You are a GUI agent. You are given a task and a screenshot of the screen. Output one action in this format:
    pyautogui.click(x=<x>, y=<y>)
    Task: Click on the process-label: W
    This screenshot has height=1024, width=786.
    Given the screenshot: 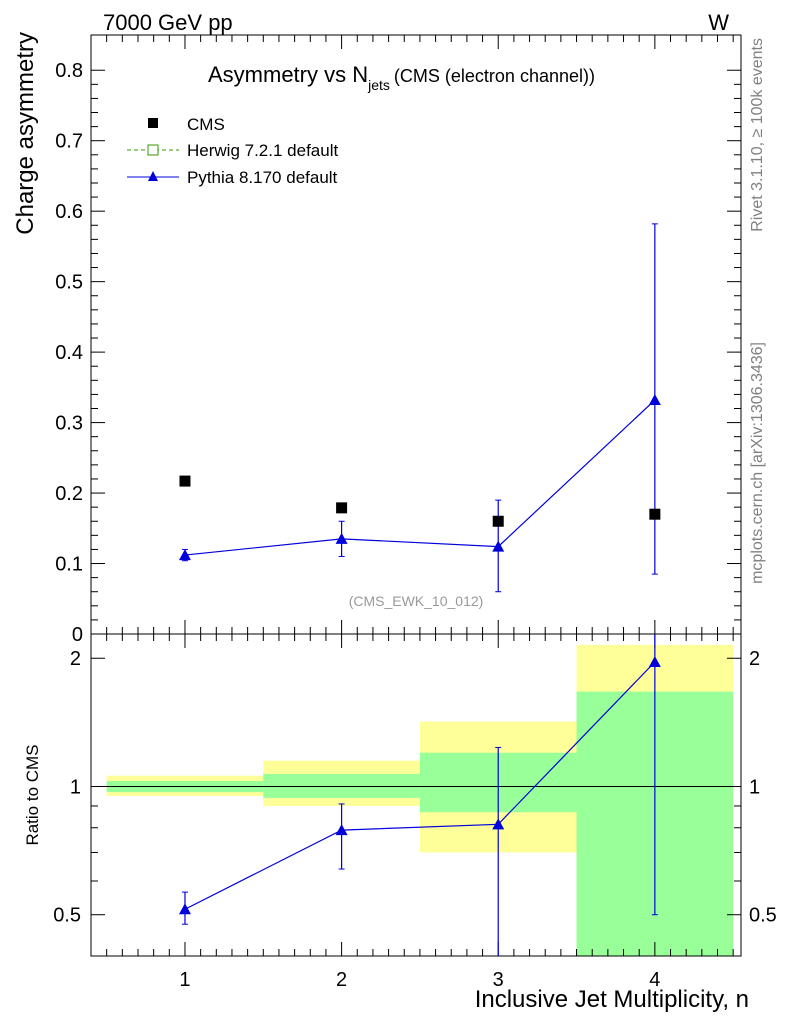 What is the action you would take?
    pyautogui.click(x=718, y=22)
    